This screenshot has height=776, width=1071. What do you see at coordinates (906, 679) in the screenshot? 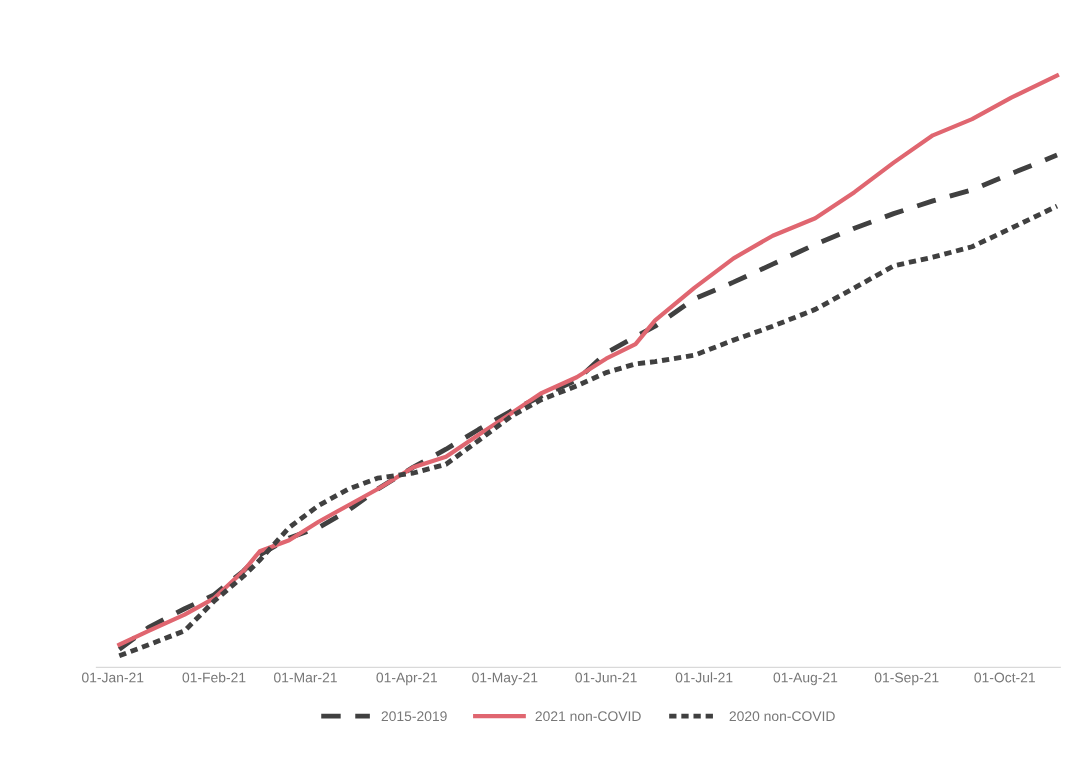
I see `x-tick-label: 01-Sep-21` at bounding box center [906, 679].